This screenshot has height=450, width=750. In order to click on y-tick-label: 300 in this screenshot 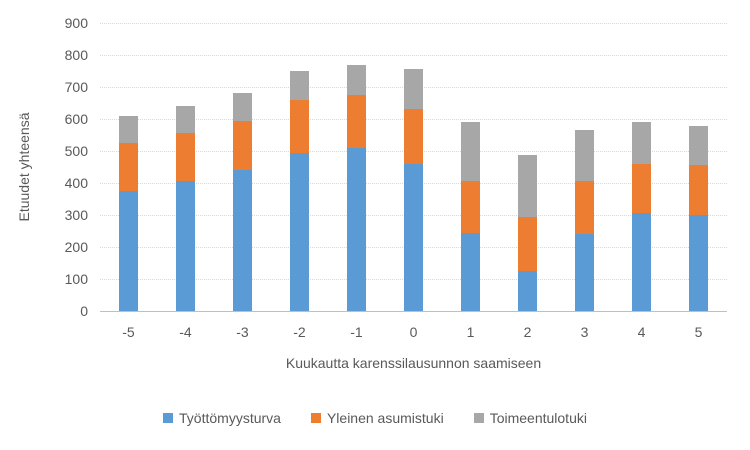, I will do `click(76, 215)`.